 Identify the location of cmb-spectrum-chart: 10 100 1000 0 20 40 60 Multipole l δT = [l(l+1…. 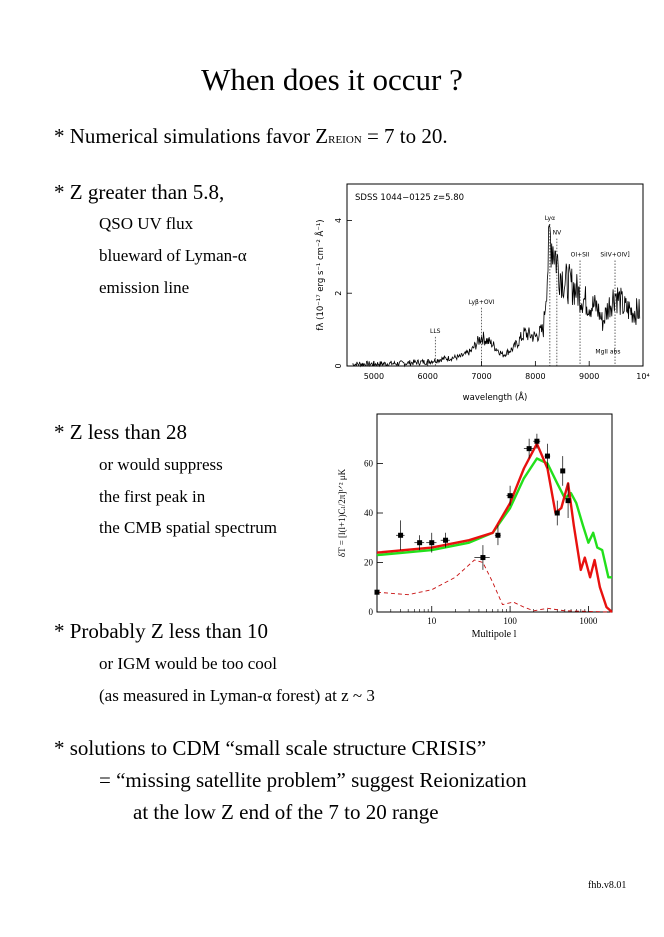
(475, 526).